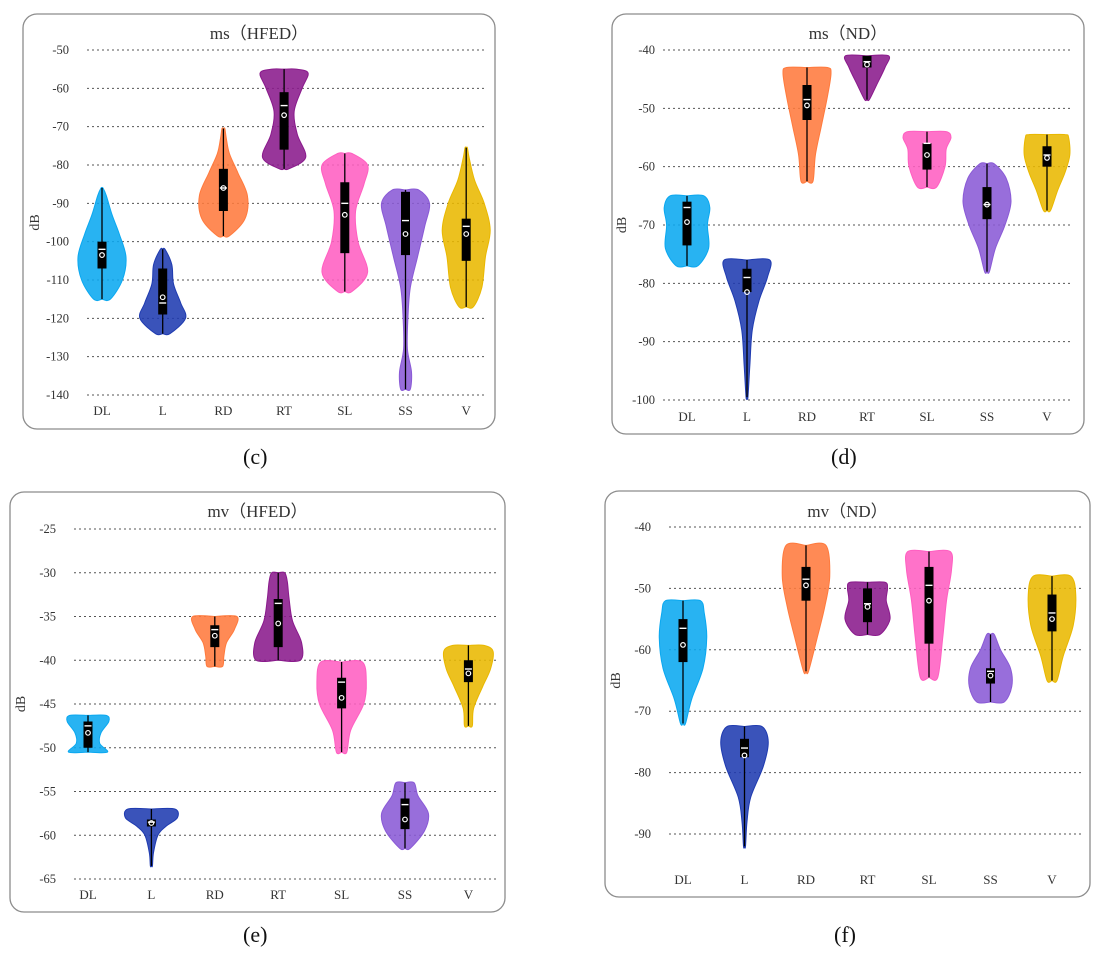 The width and height of the screenshot is (1103, 958). I want to click on y-tick-label: -140, so click(57, 395).